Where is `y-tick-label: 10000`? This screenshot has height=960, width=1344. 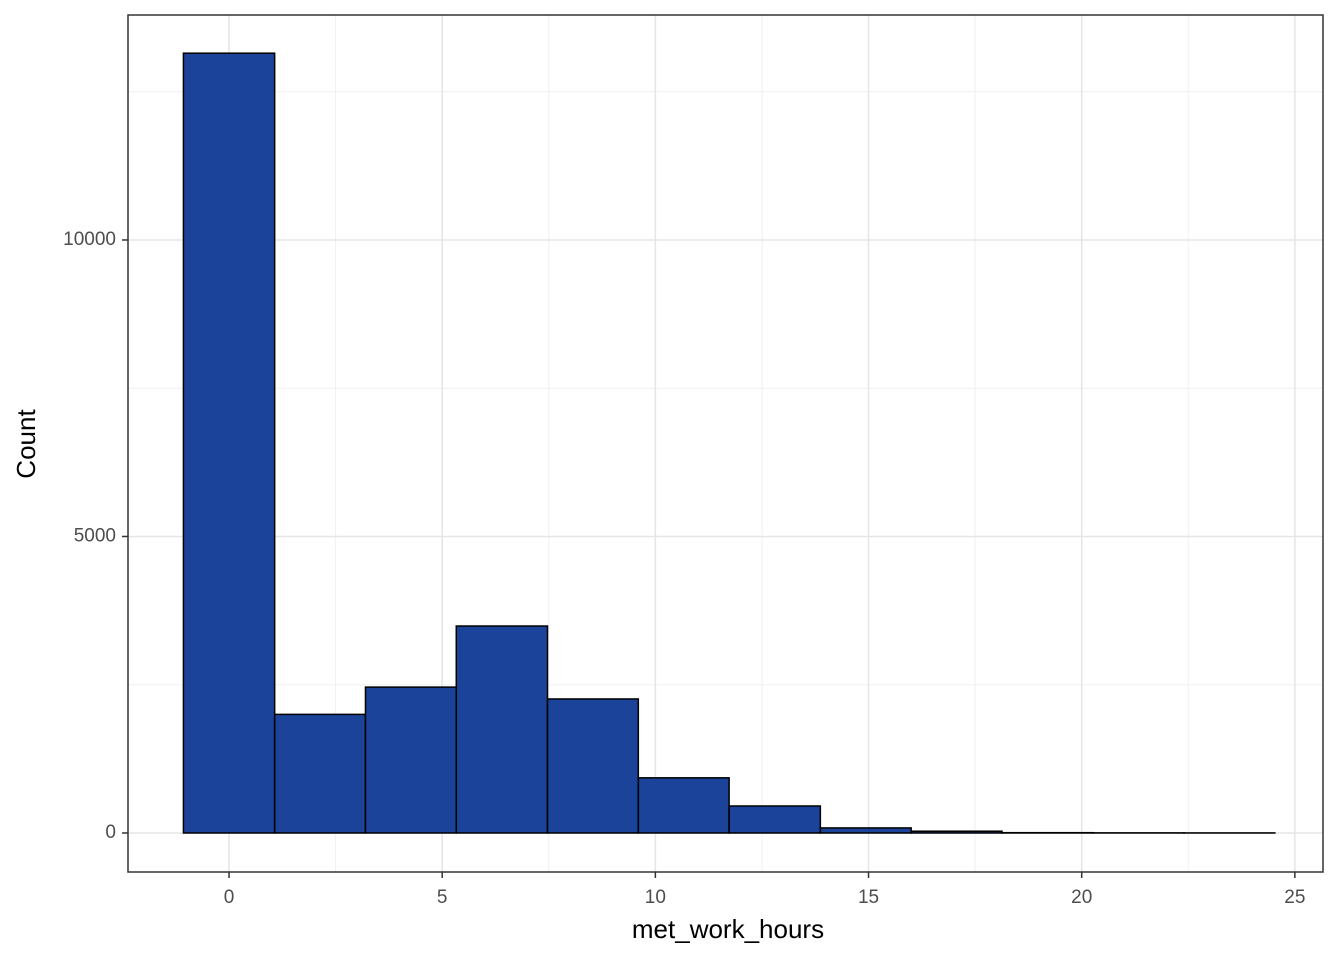 y-tick-label: 10000 is located at coordinates (89, 239).